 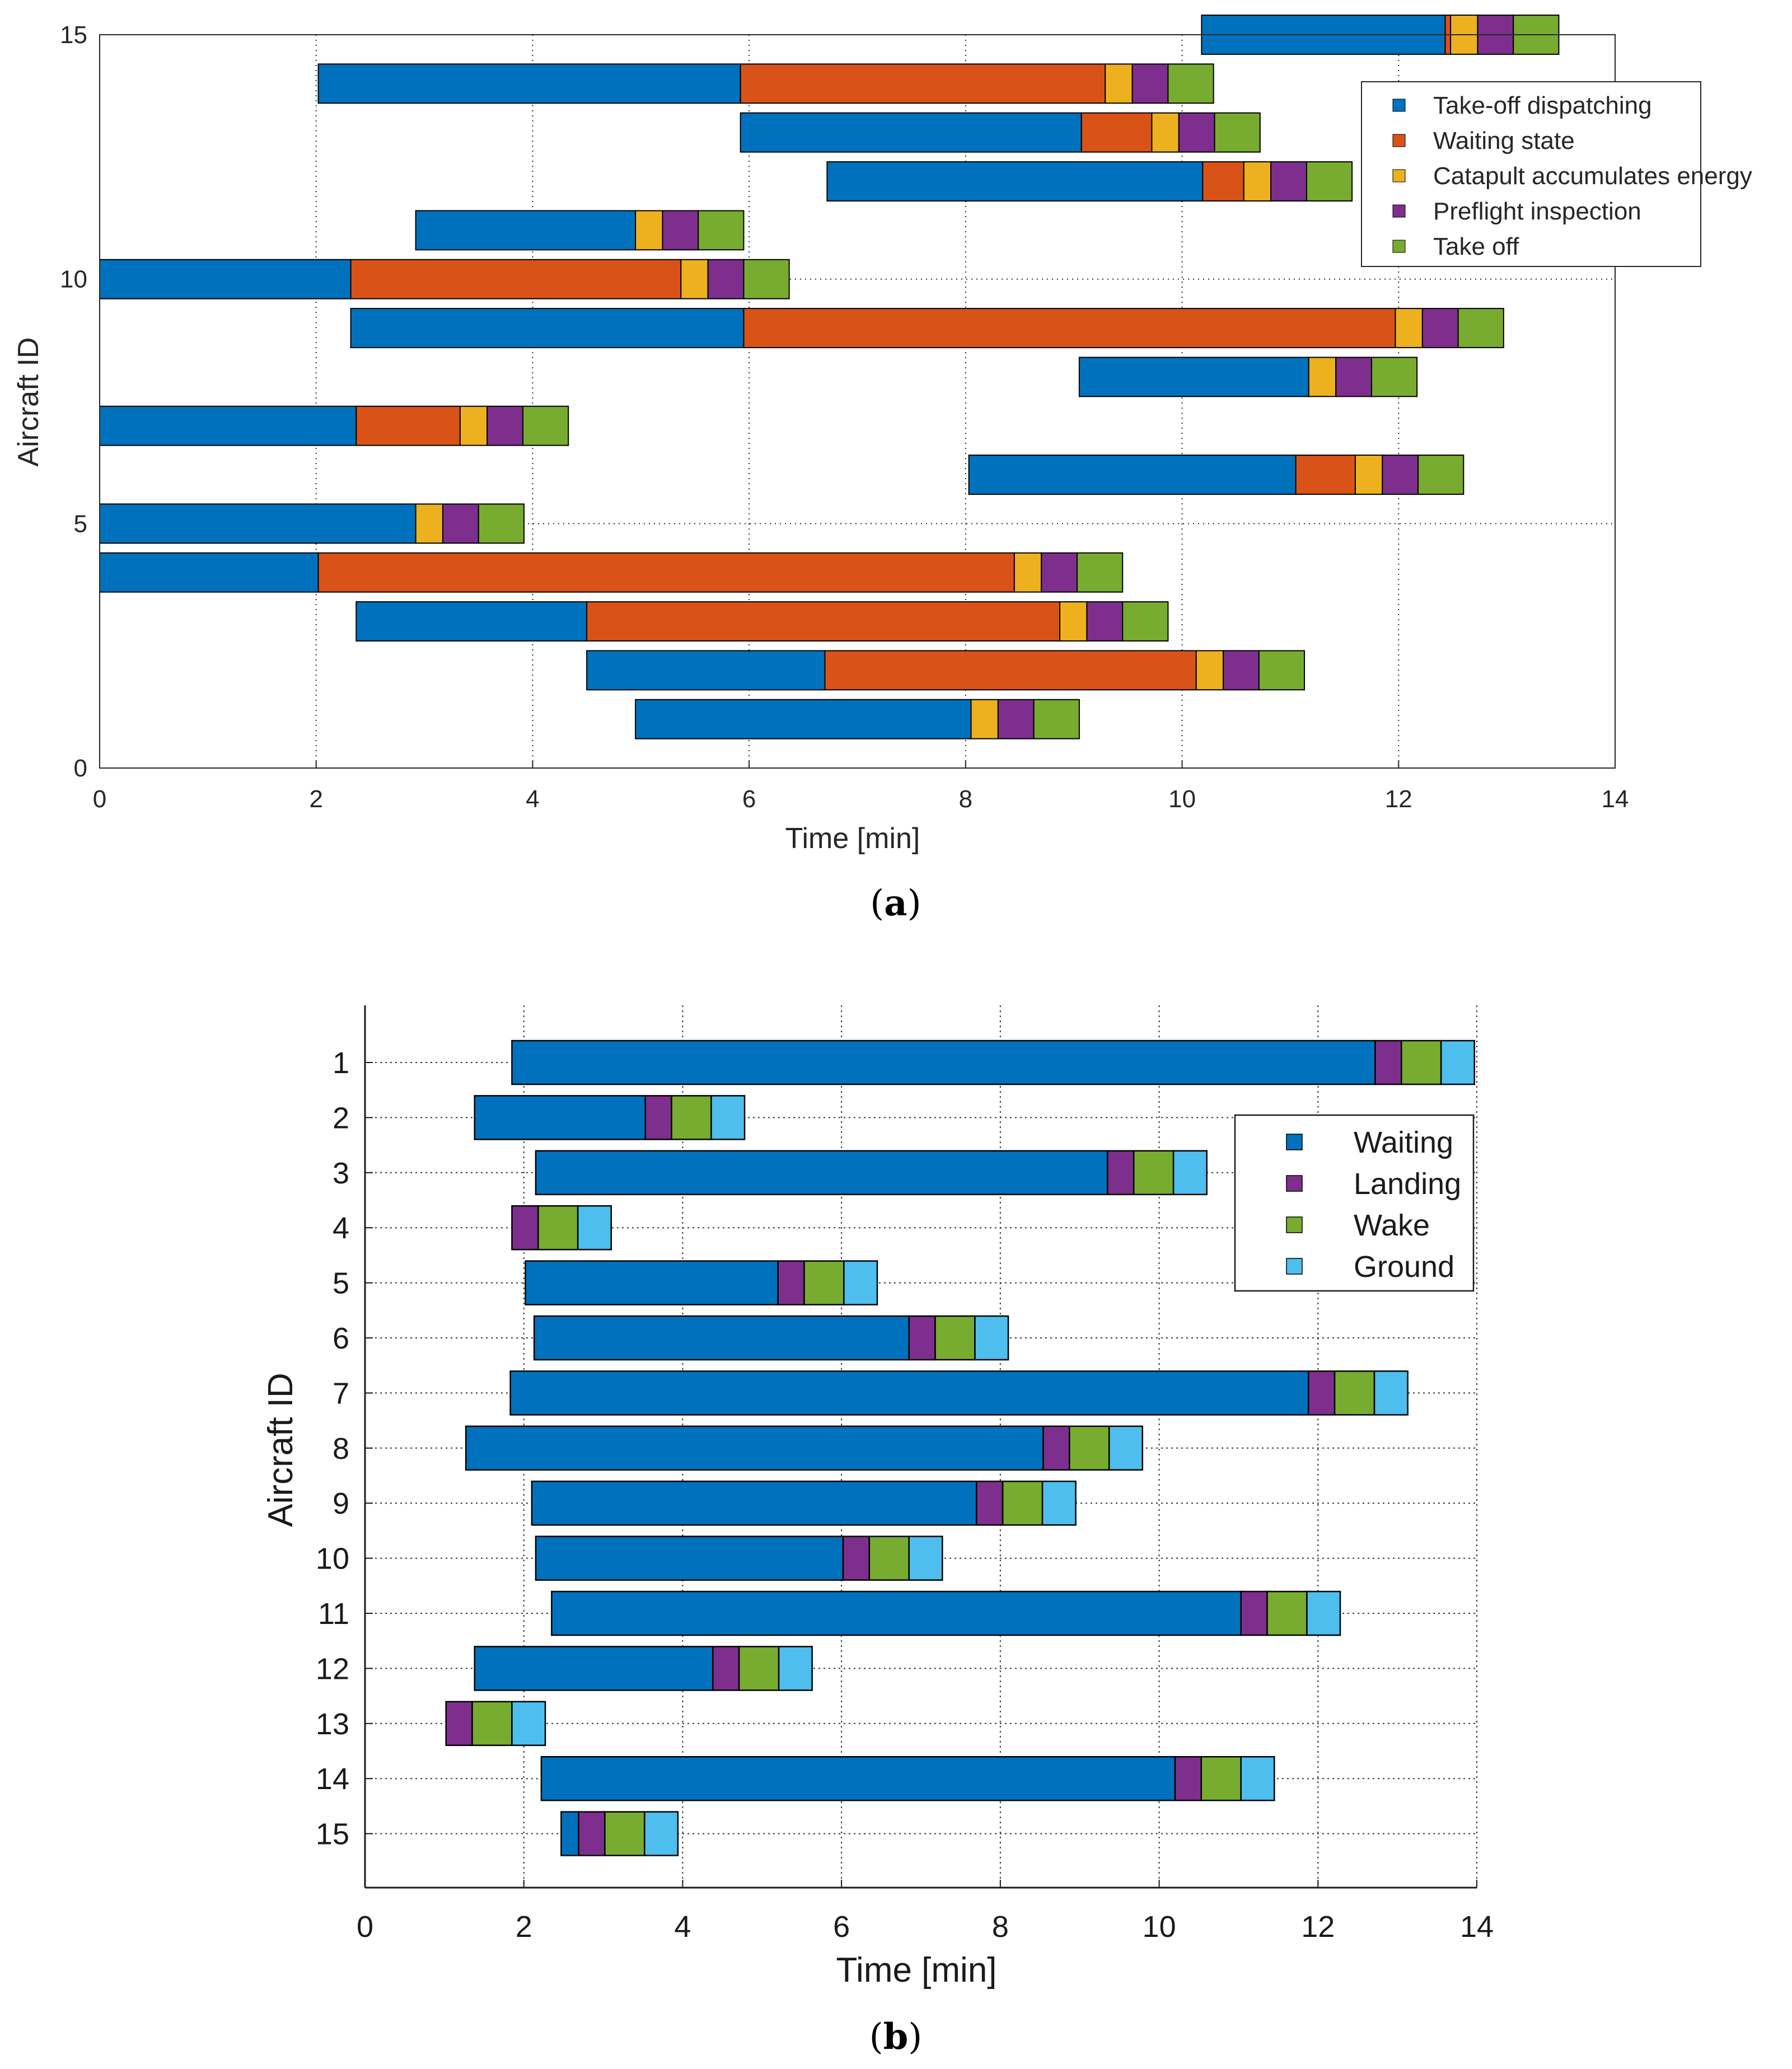 I want to click on b-x-tick-label: 2, so click(x=524, y=1927).